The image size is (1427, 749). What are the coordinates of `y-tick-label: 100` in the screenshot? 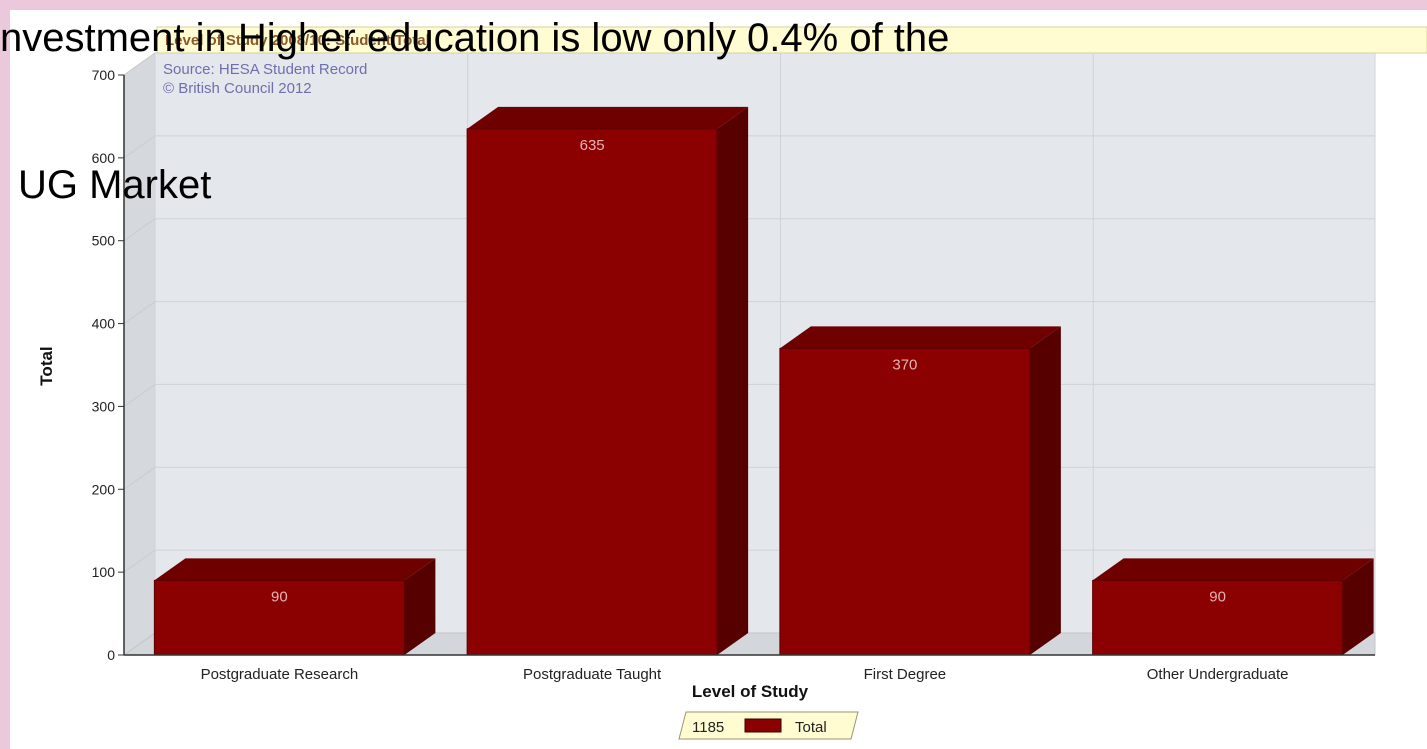 It's located at (104, 572).